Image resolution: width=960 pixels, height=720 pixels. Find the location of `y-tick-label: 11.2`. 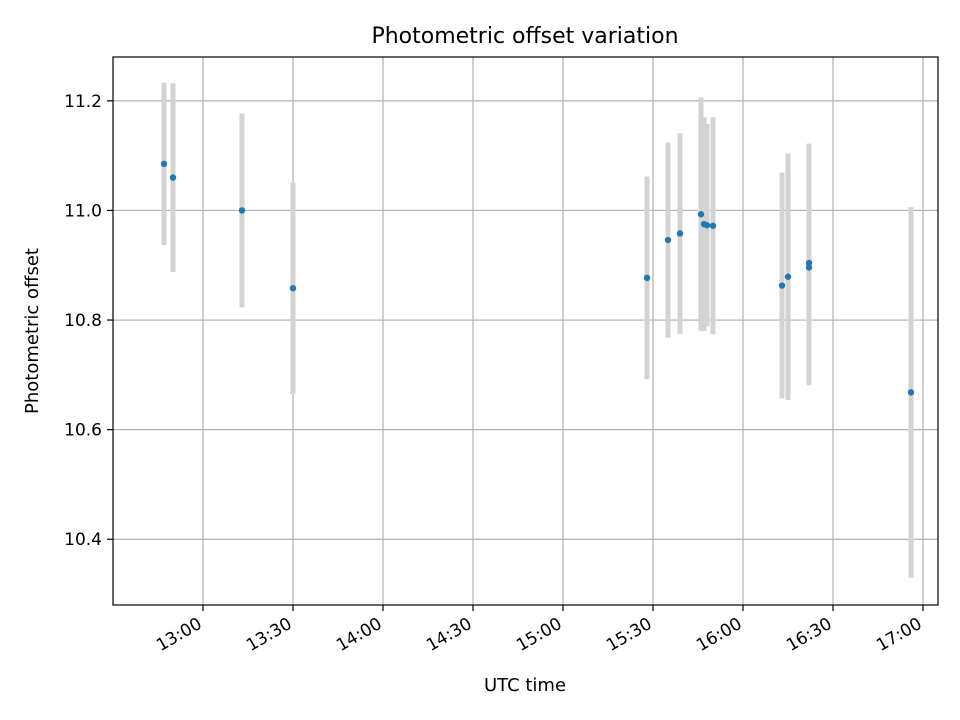

y-tick-label: 11.2 is located at coordinates (83, 102).